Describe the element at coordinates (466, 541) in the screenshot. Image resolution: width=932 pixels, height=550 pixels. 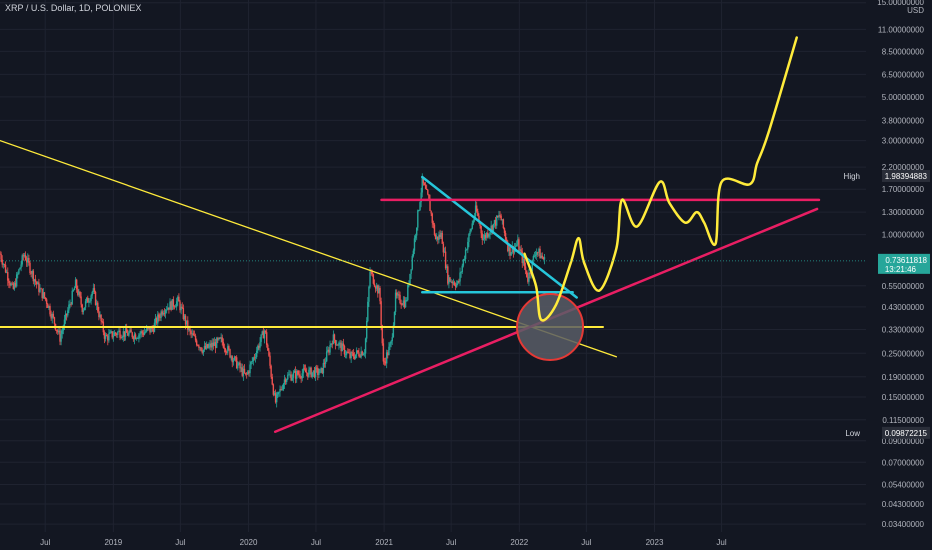
I see `time-axis: Jul 2019 Jul 2020 Jul 2021 Jul 2022 Jul 2023 Jul` at that location.